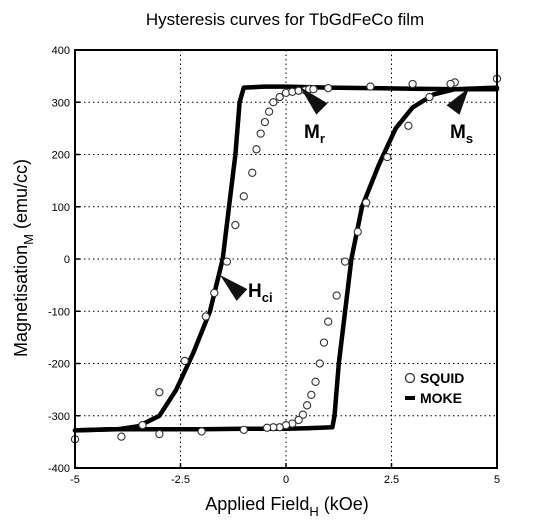 The width and height of the screenshot is (534, 530). I want to click on legend-squid-label: SQUID, so click(442, 378).